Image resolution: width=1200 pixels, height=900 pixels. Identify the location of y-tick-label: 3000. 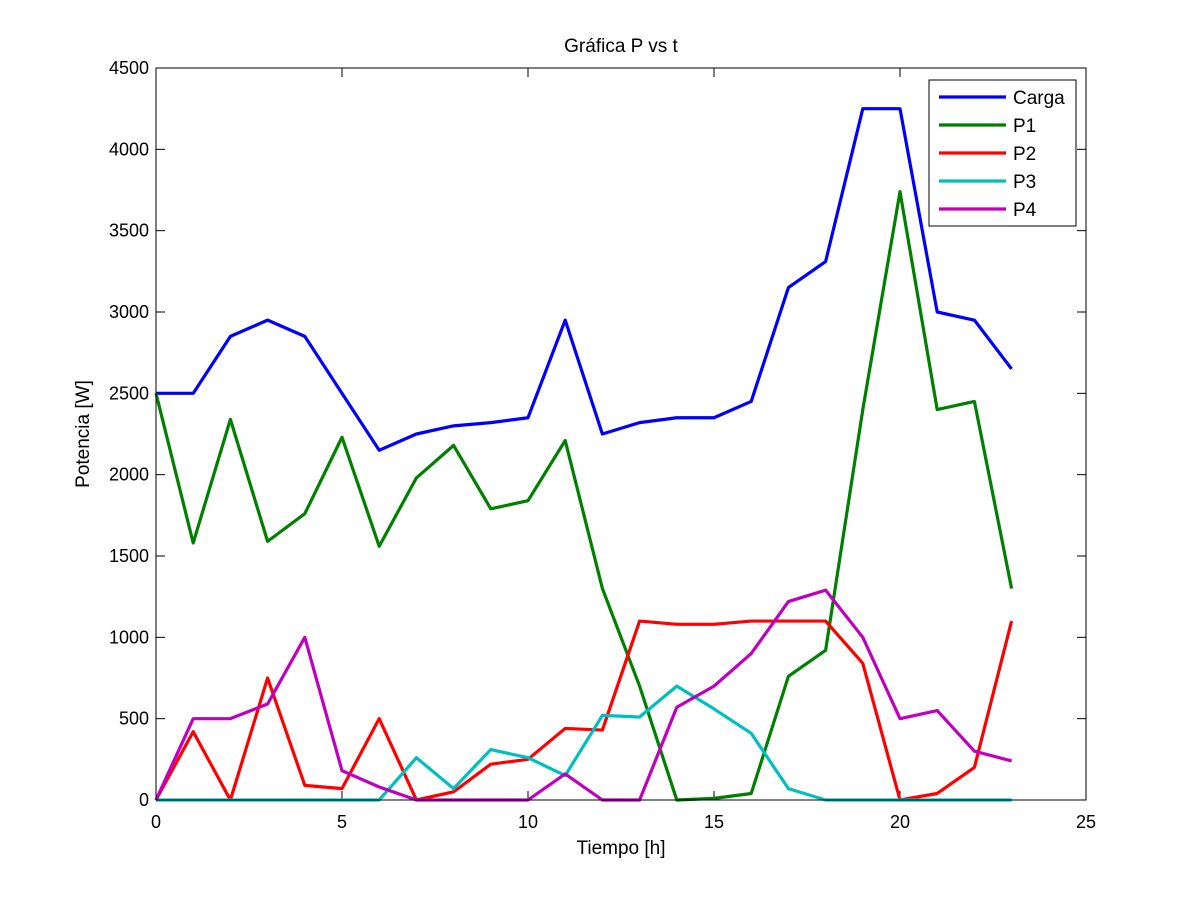
(129, 312).